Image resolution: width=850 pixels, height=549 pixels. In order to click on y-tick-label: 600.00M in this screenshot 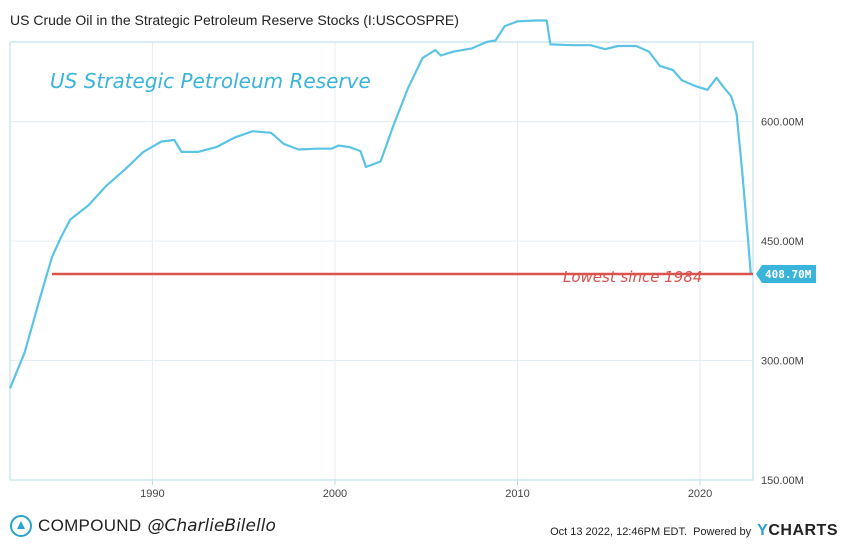, I will do `click(782, 123)`.